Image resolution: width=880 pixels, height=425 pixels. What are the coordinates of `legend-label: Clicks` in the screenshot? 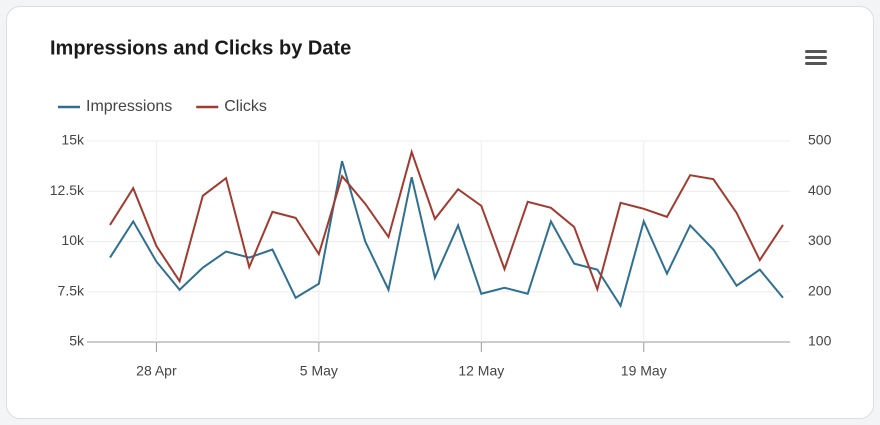 It's located at (245, 106).